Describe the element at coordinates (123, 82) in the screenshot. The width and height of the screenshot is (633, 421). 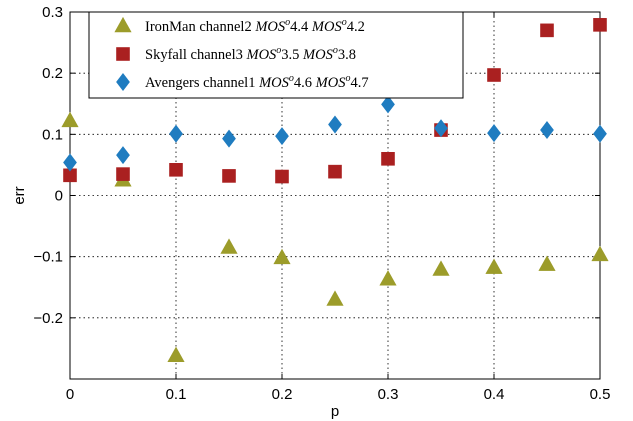
I see `diamond-legend-marker` at that location.